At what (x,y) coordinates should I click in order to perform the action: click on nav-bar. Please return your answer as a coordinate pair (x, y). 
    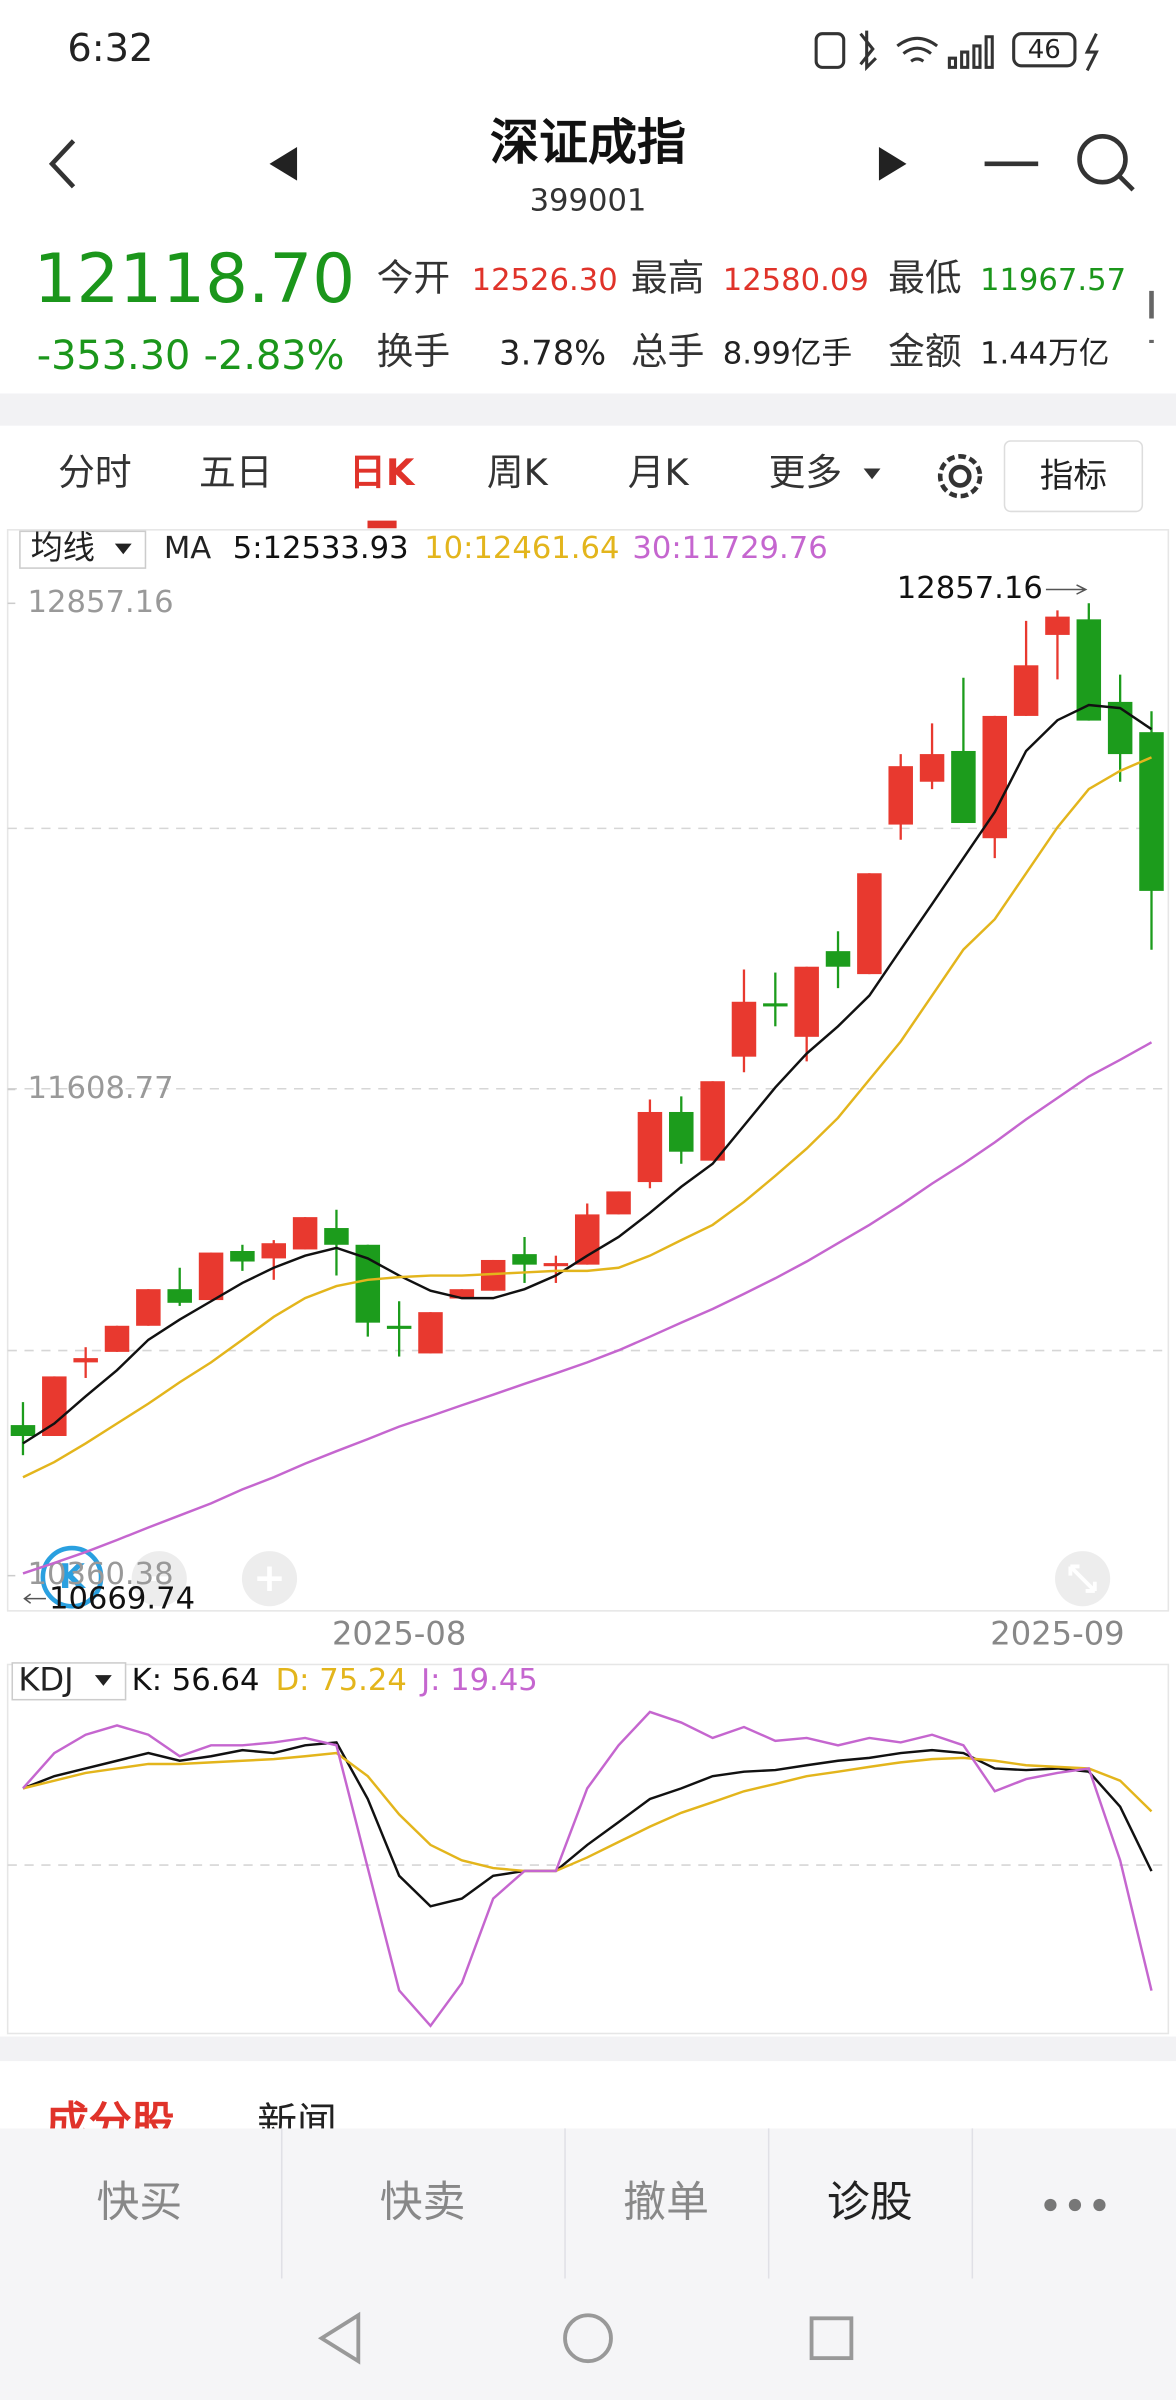
    Looking at the image, I should click on (588, 2339).